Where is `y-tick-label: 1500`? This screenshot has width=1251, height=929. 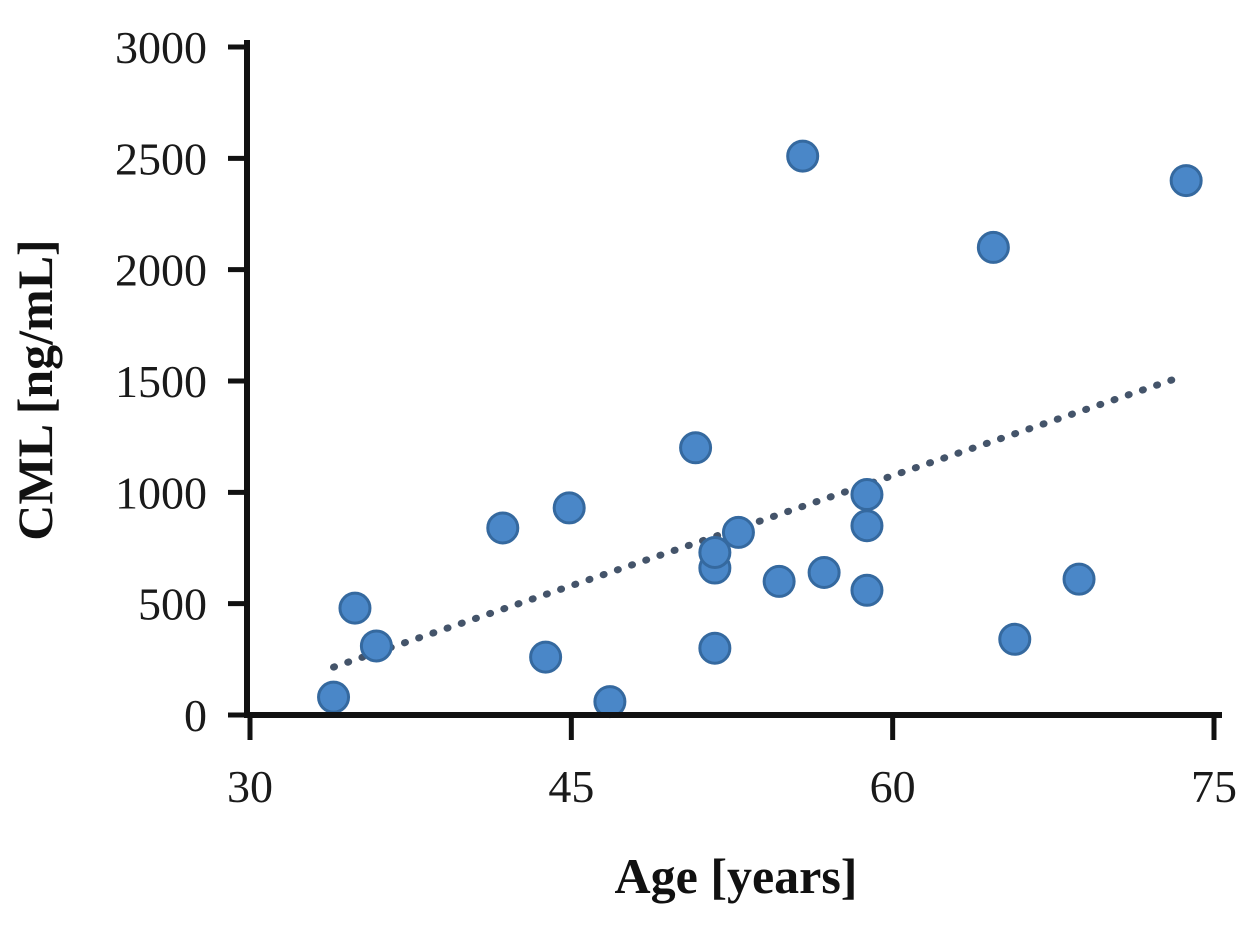 y-tick-label: 1500 is located at coordinates (161, 381).